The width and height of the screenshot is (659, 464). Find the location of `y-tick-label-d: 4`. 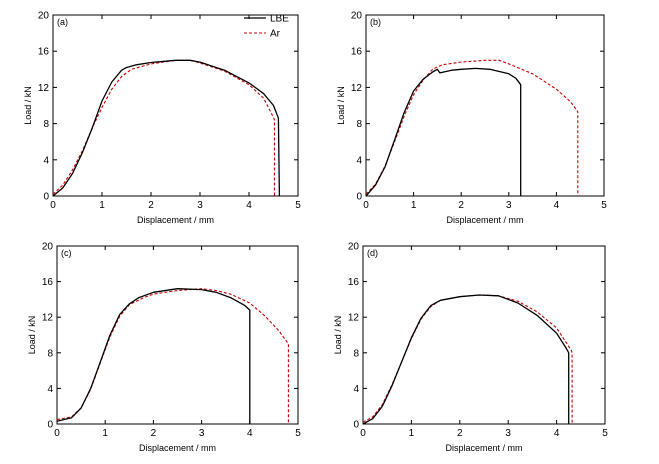

y-tick-label-d: 4 is located at coordinates (356, 389).